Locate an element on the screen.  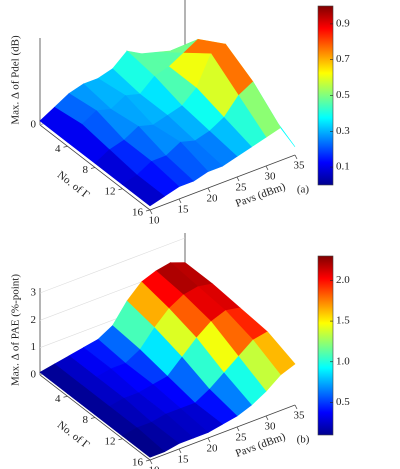
colorbar is located at coordinates (325, 345).